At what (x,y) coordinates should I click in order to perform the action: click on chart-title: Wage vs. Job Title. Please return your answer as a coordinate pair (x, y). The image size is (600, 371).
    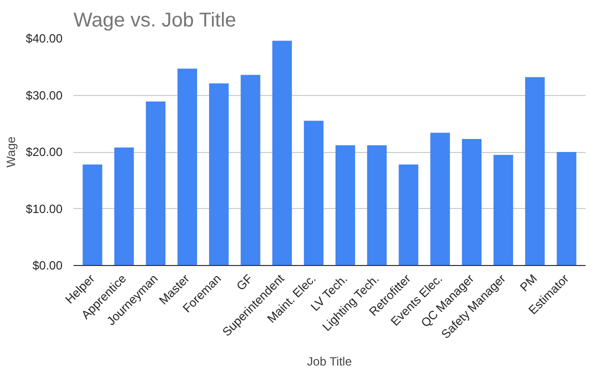
    Looking at the image, I should click on (155, 21).